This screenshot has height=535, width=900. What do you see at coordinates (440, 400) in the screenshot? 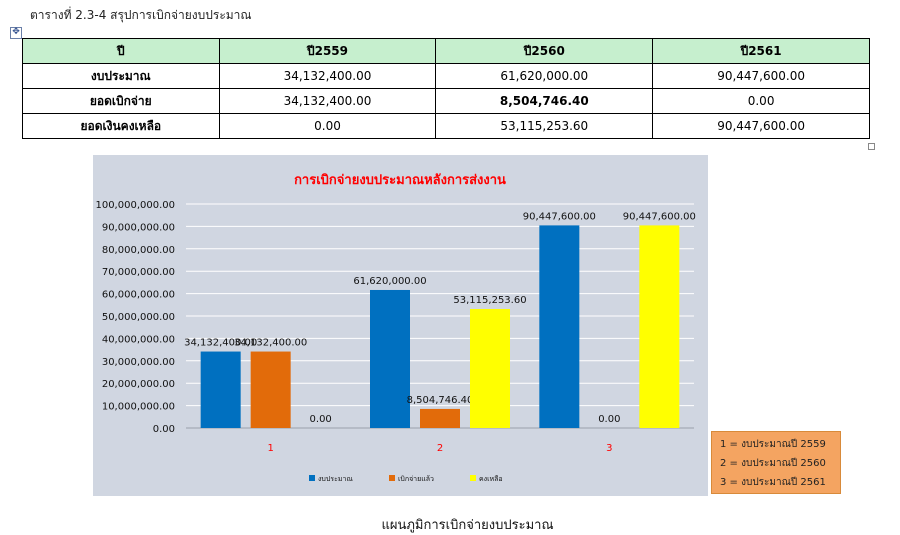
I see `data-label: 8,504,746.40` at bounding box center [440, 400].